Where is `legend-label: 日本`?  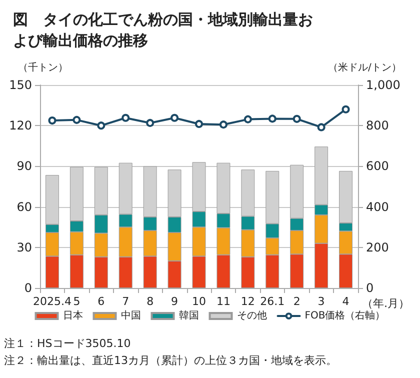 legend-label: 日本 is located at coordinates (72, 316).